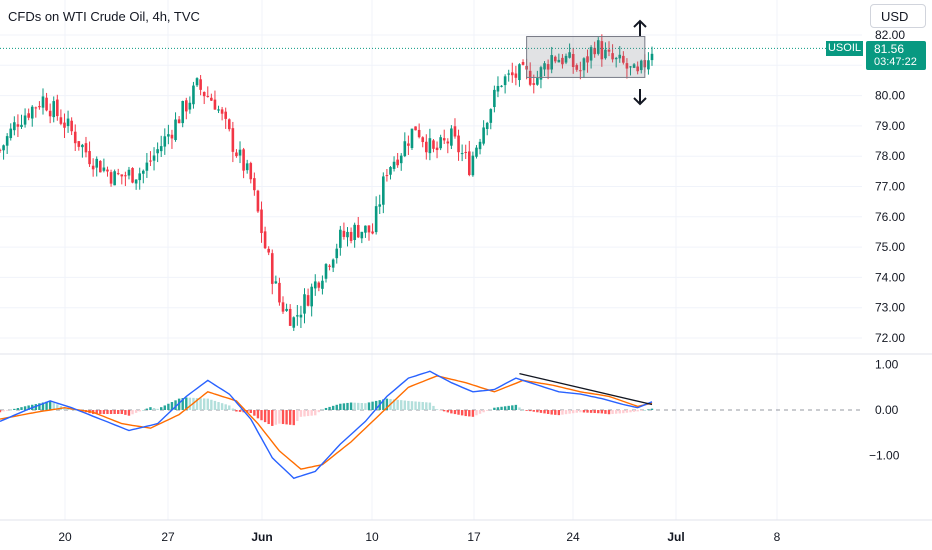  I want to click on price-axis-label: 76.00, so click(890, 217).